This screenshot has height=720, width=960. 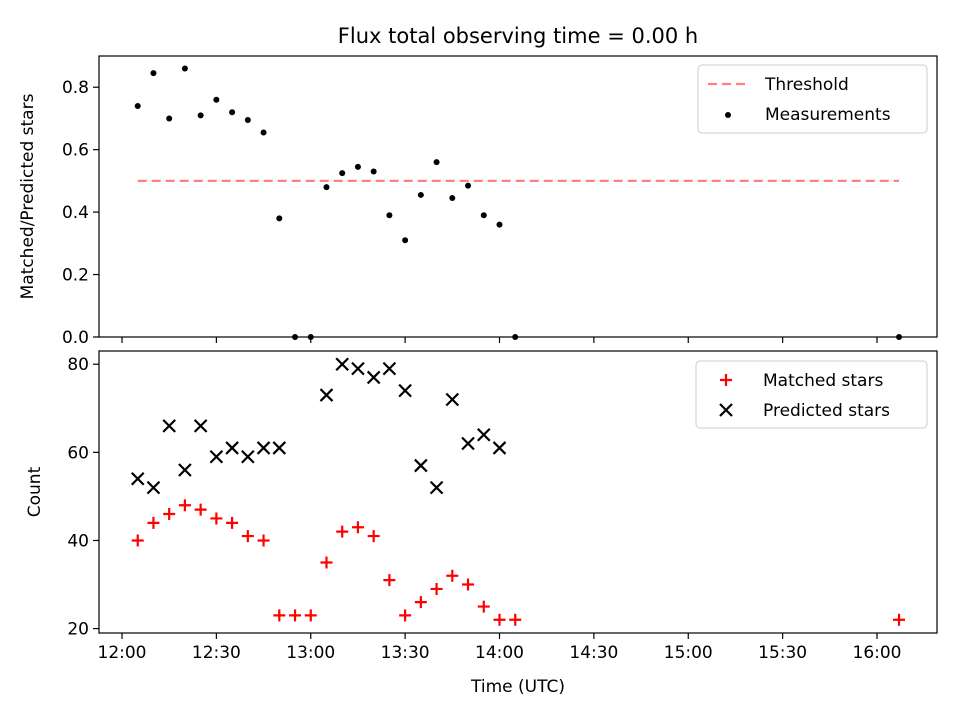 What do you see at coordinates (782, 653) in the screenshot?
I see `x-tick-label: 15:30` at bounding box center [782, 653].